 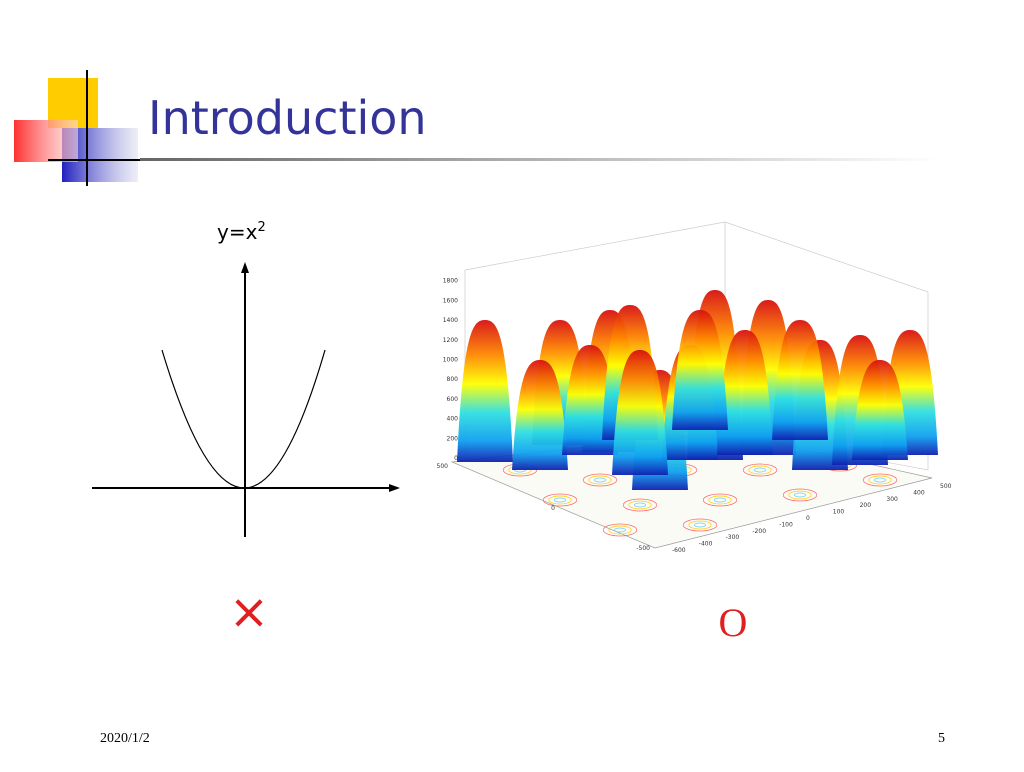 I want to click on x-tick-label: -100, so click(x=786, y=524).